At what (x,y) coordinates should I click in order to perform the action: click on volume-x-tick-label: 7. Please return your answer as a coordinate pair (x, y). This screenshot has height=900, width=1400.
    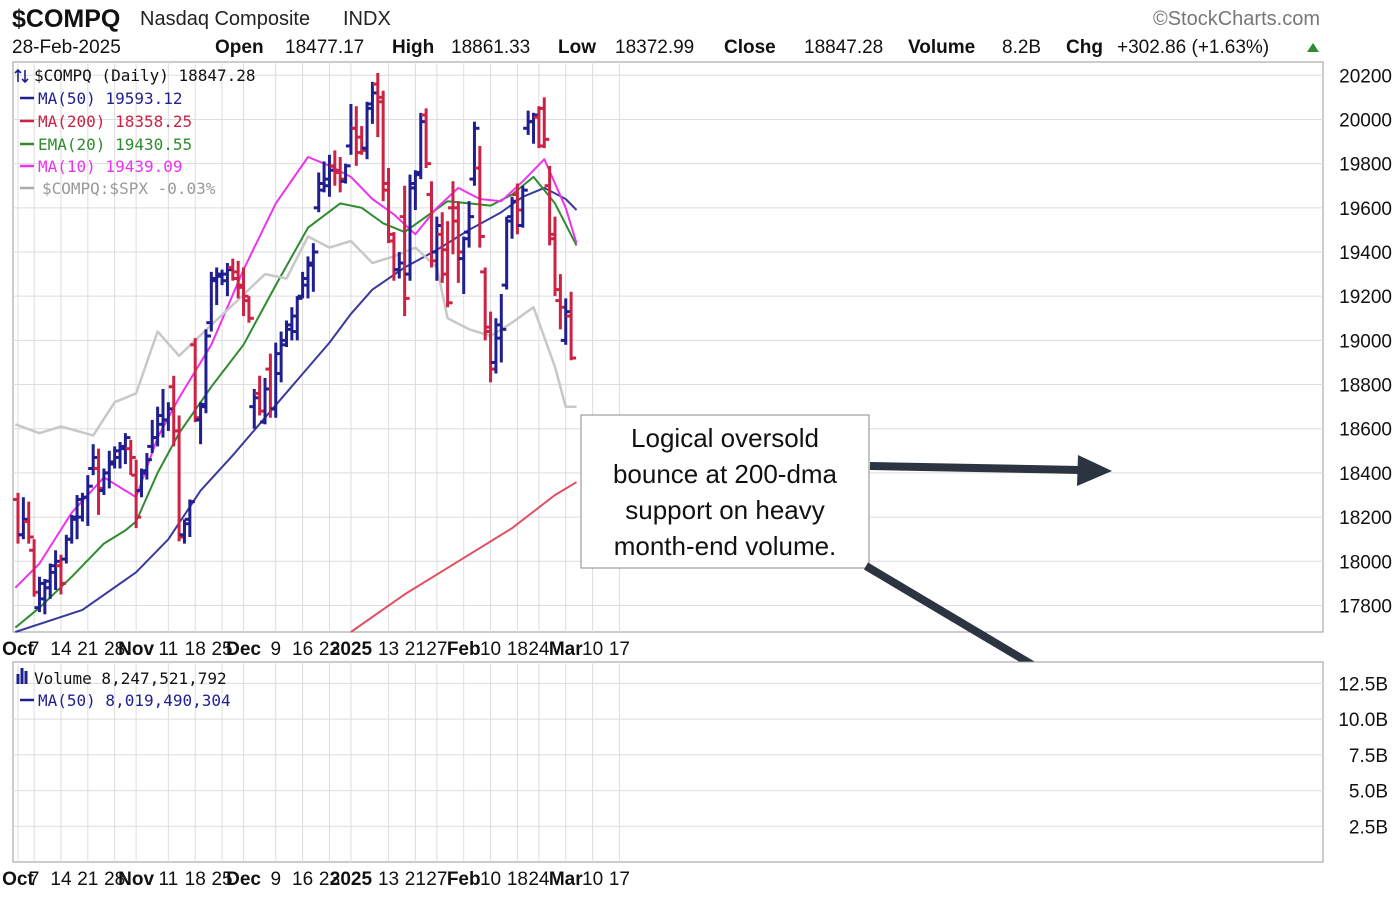
    Looking at the image, I should click on (34, 879).